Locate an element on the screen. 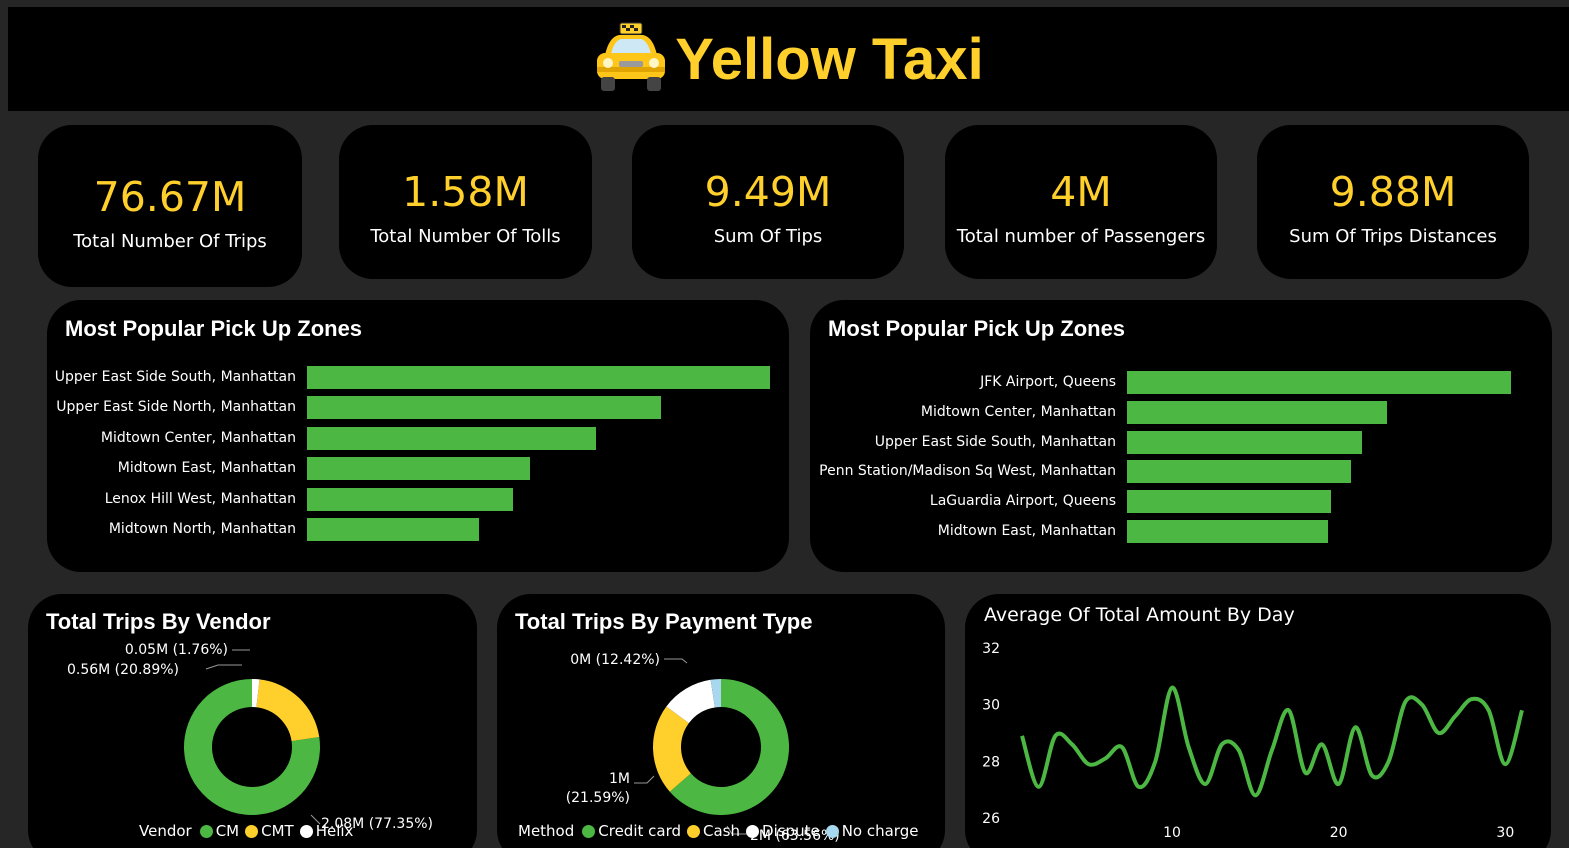  y-tick-label: 26 is located at coordinates (991, 819).